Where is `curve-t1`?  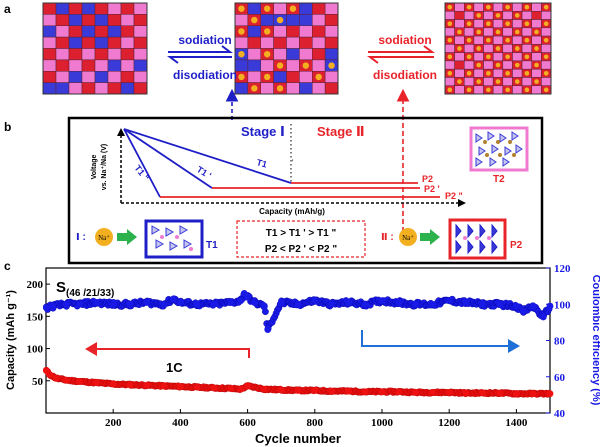 curve-t1 is located at coordinates (207, 156).